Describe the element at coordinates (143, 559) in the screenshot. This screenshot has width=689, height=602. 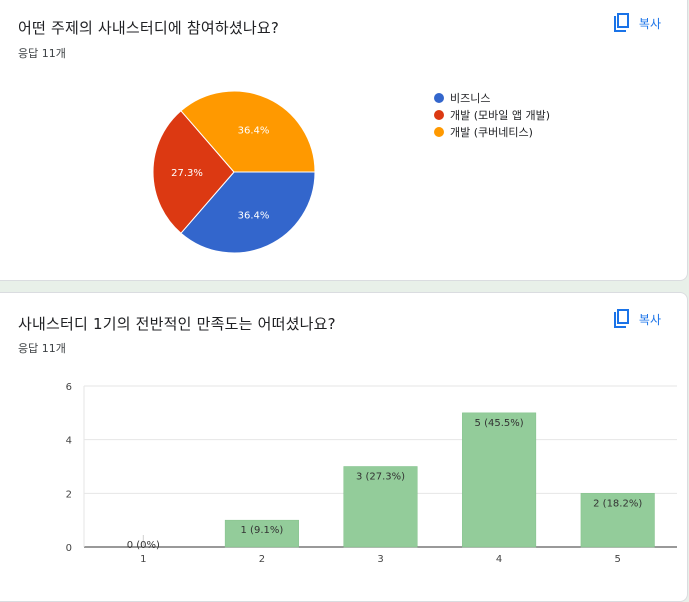
I see `x-tick-label: 1` at that location.